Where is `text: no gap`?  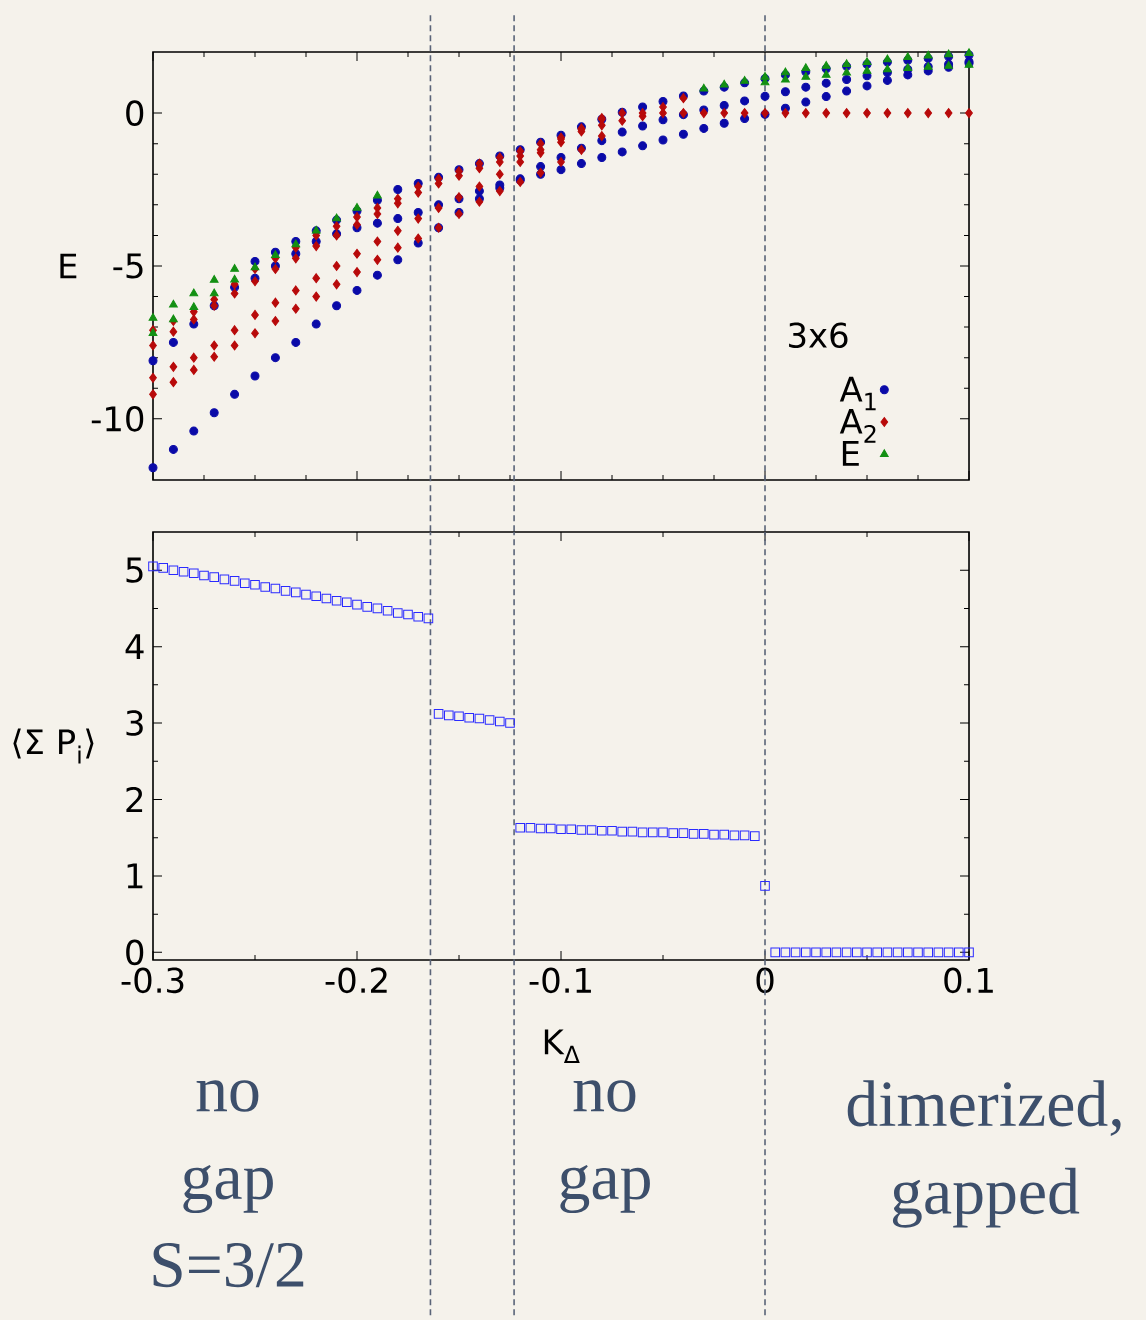
text: no gap is located at coordinates (605, 1147).